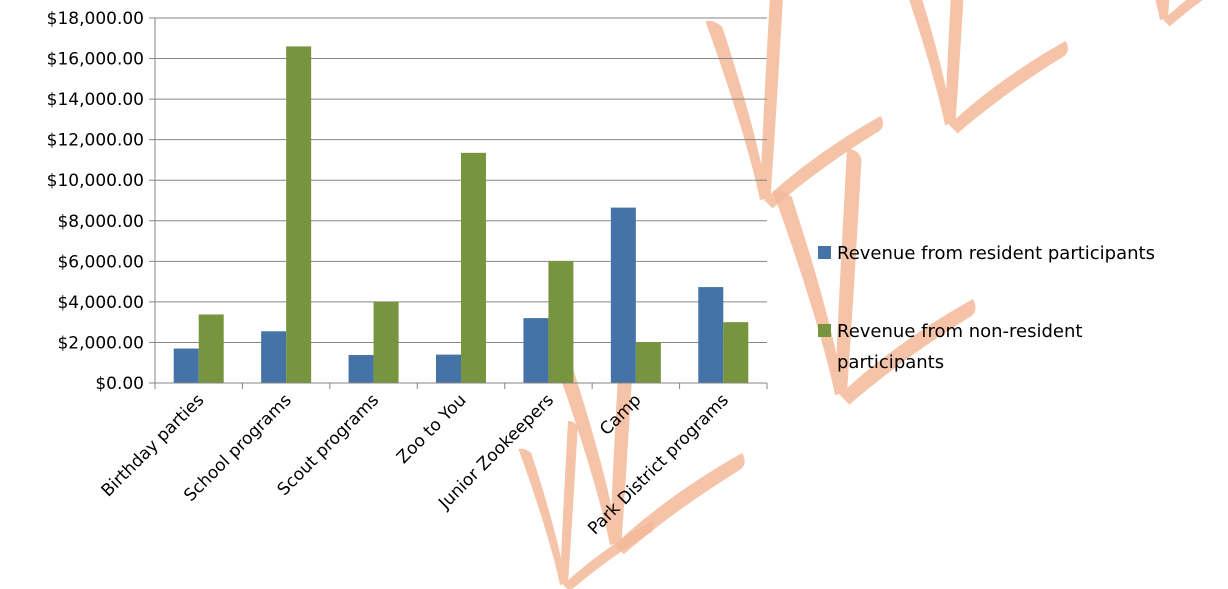  Describe the element at coordinates (95, 181) in the screenshot. I see `y-tick-label: $10,000.00` at that location.